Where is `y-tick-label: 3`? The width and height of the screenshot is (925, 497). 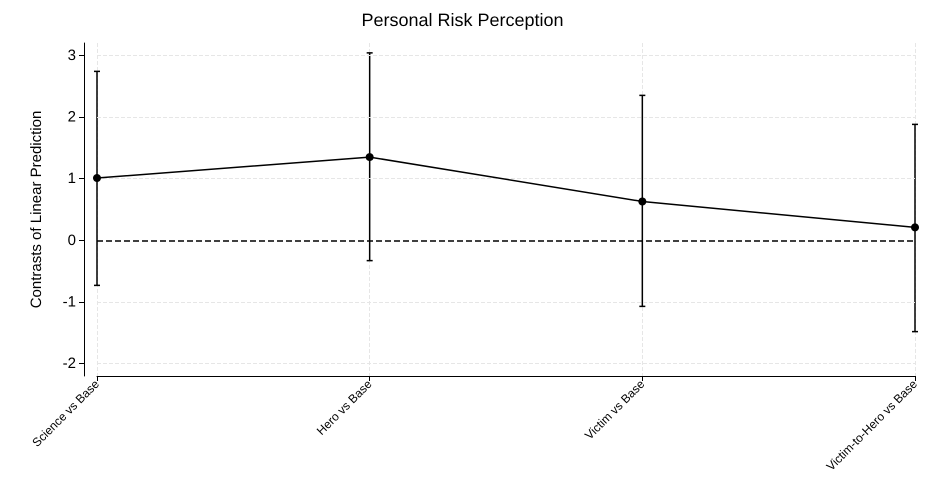
y-tick-label: 3 is located at coordinates (72, 55).